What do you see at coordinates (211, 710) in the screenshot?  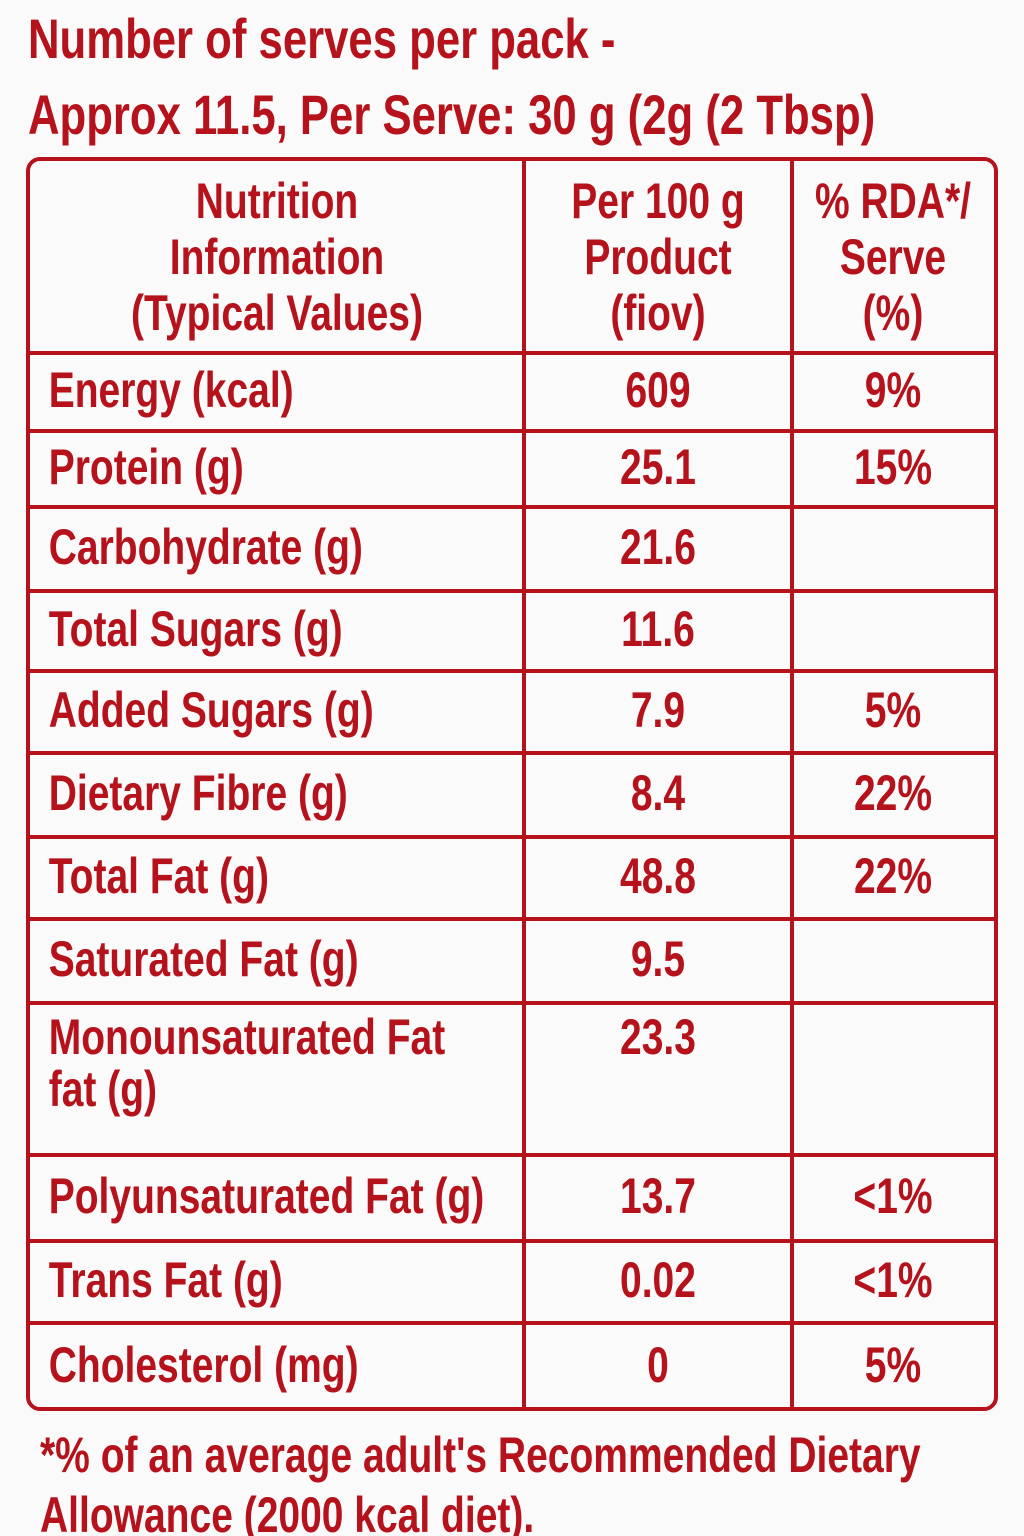 I see `nutrient-name: Added Sugars (g)` at bounding box center [211, 710].